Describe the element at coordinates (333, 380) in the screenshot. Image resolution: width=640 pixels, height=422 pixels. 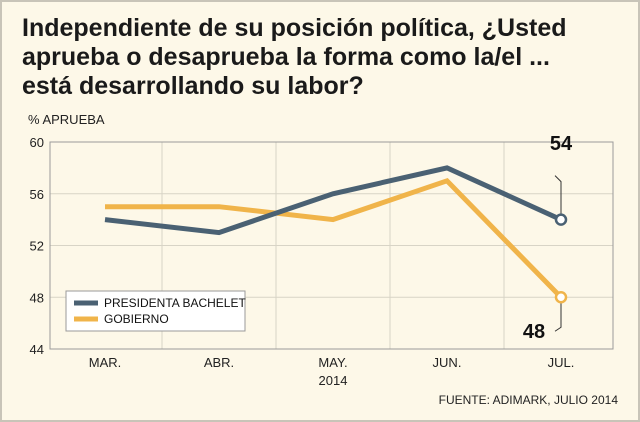
I see `x-tick-sublabel: 2014` at that location.